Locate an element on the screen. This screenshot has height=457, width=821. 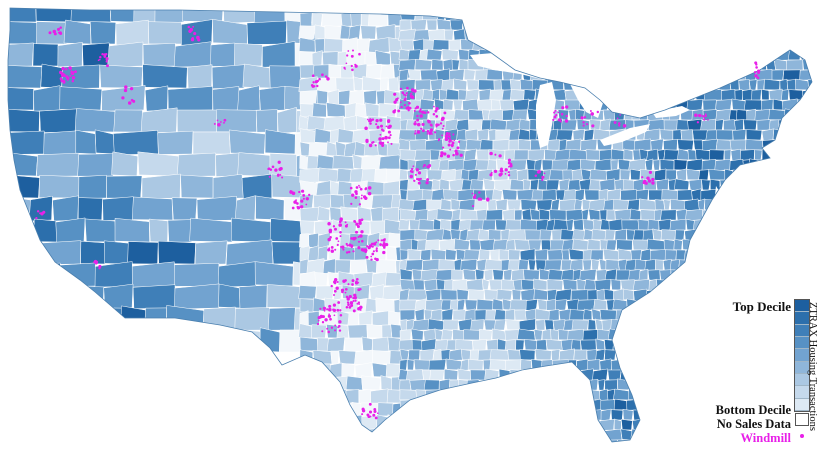
legend-ramp-title: ZTRAX Housing Transactions is located at coordinates (812, 365).